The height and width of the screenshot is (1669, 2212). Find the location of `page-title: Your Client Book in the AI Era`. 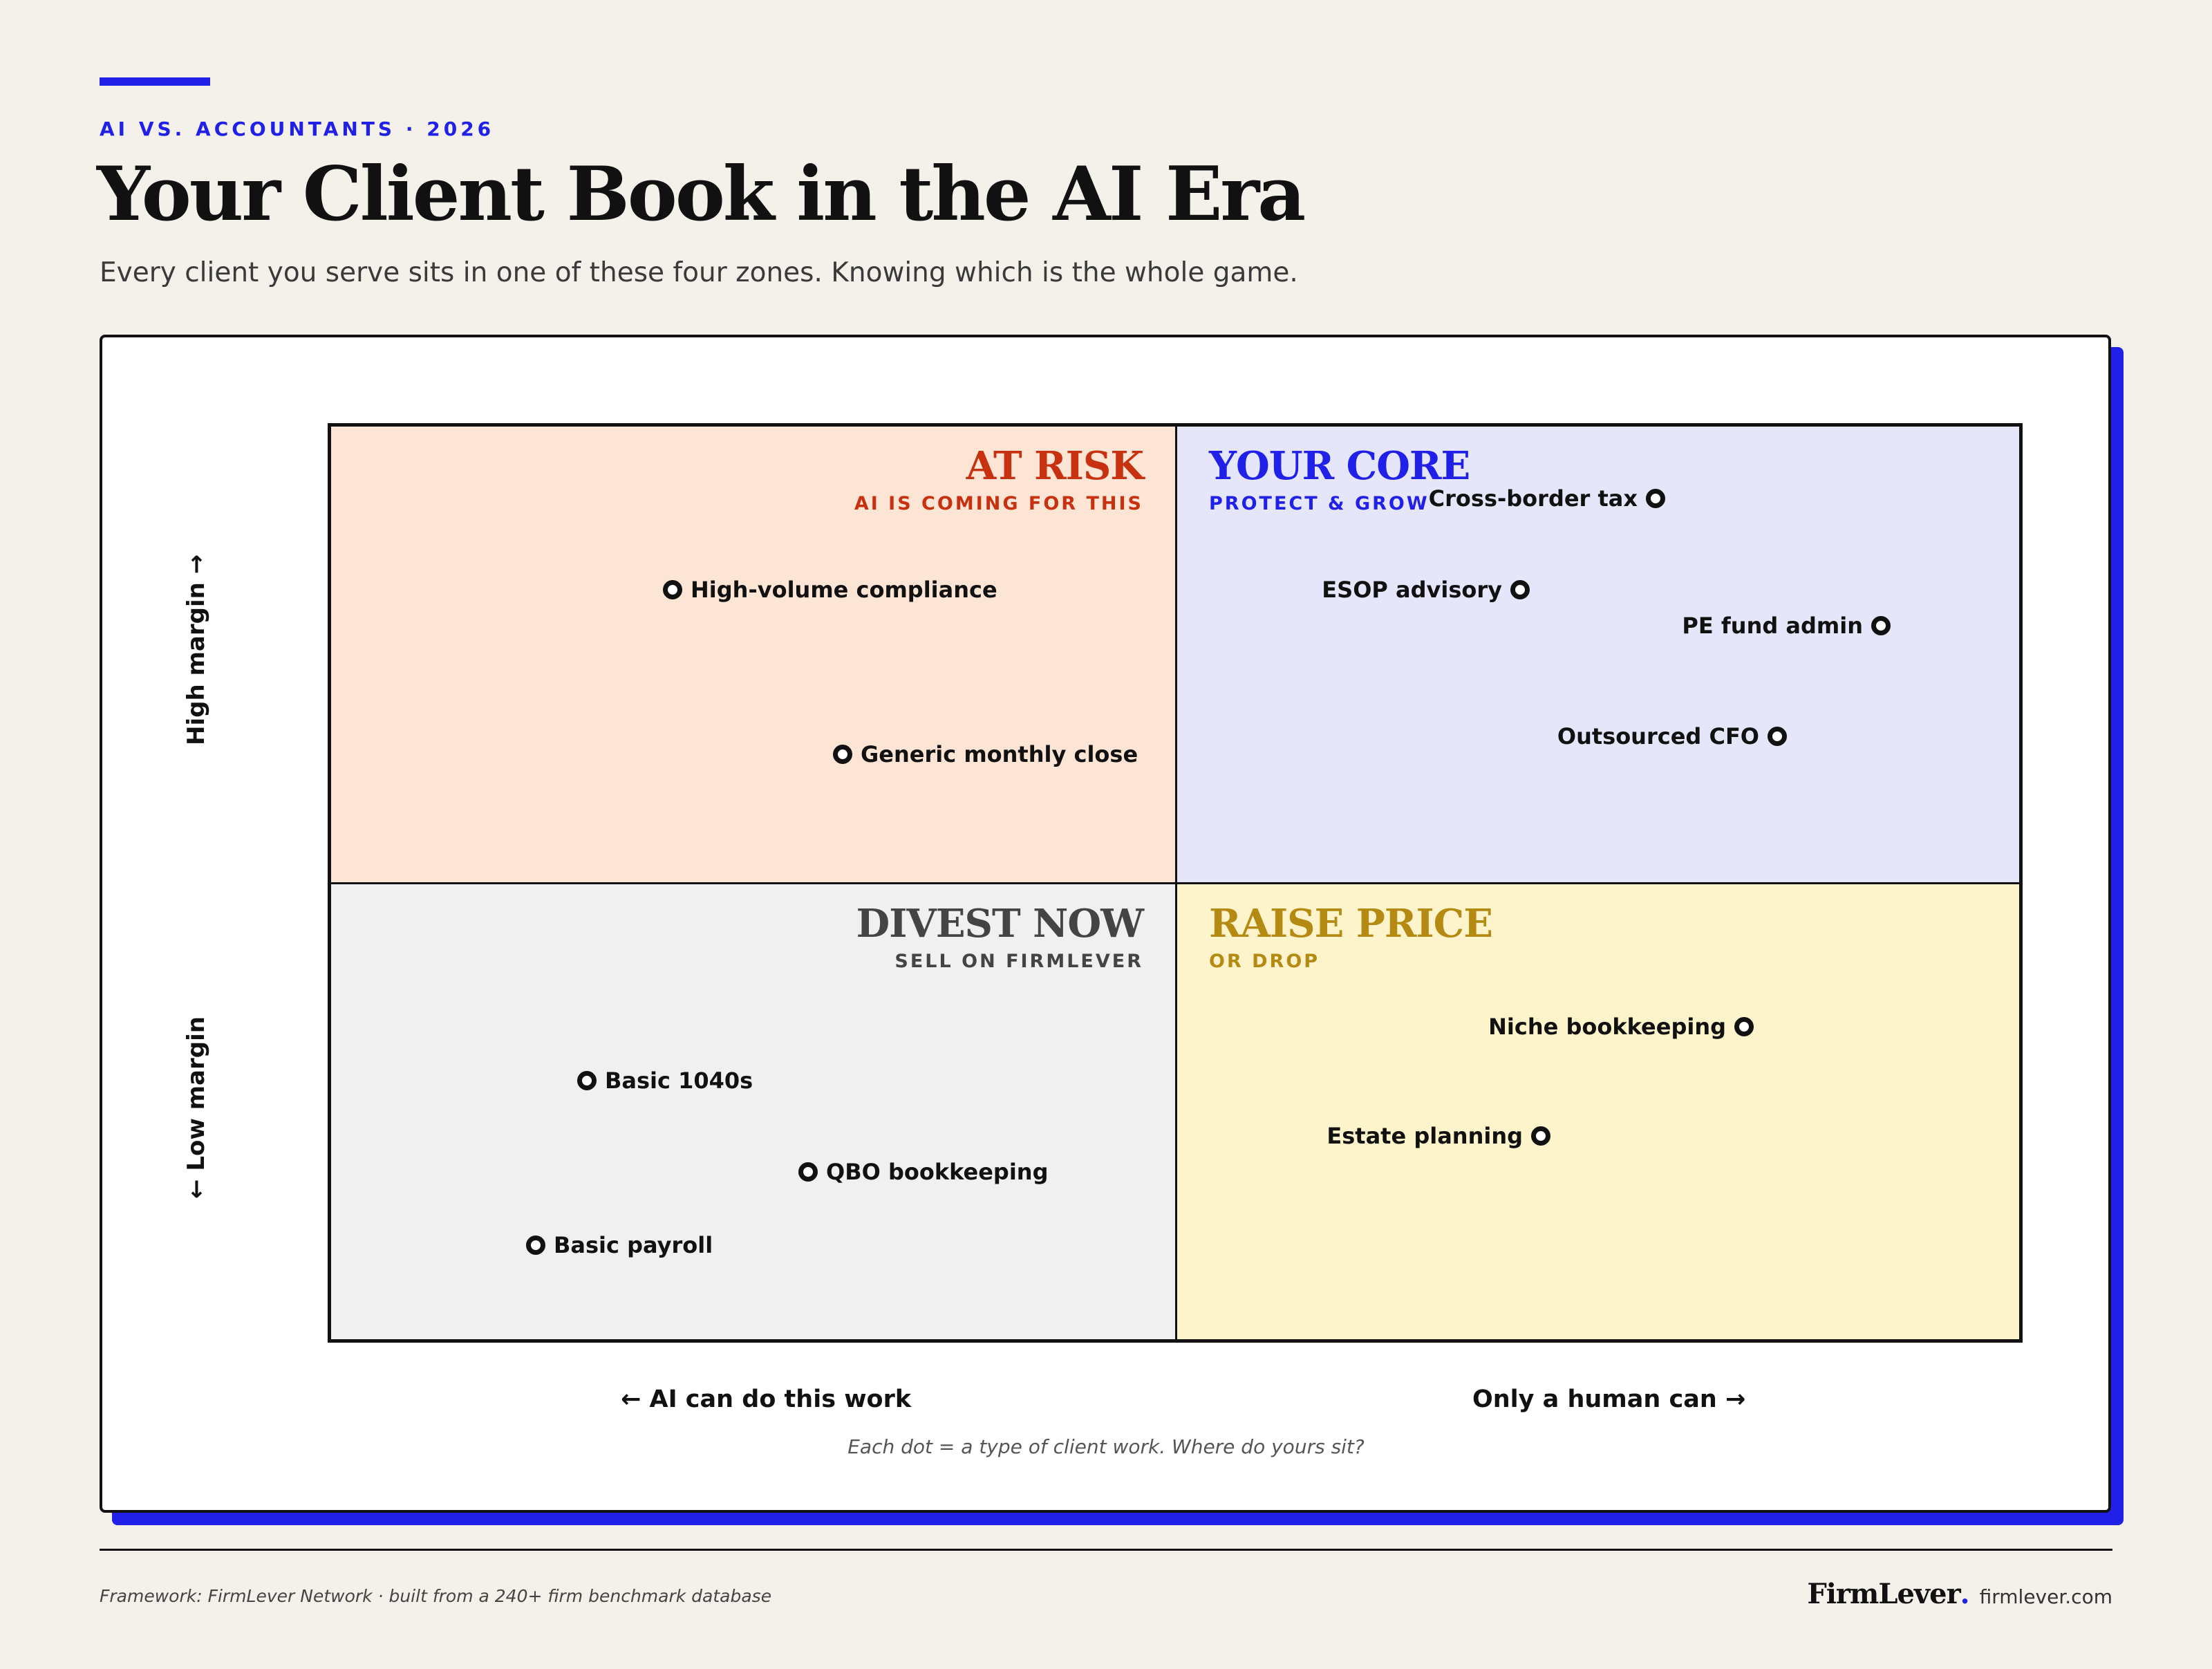

page-title: Your Client Book in the AI Era is located at coordinates (701, 194).